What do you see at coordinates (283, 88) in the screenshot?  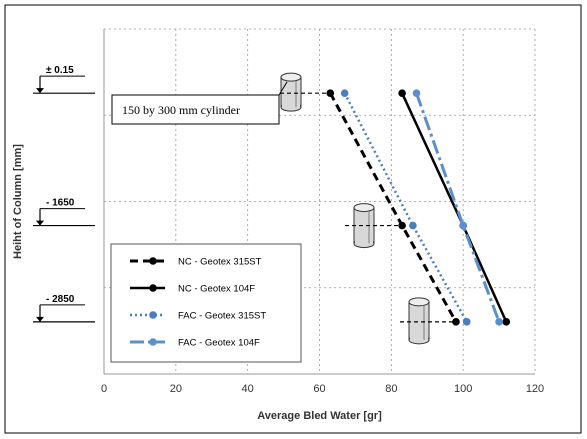 I see `callout-pointer` at bounding box center [283, 88].